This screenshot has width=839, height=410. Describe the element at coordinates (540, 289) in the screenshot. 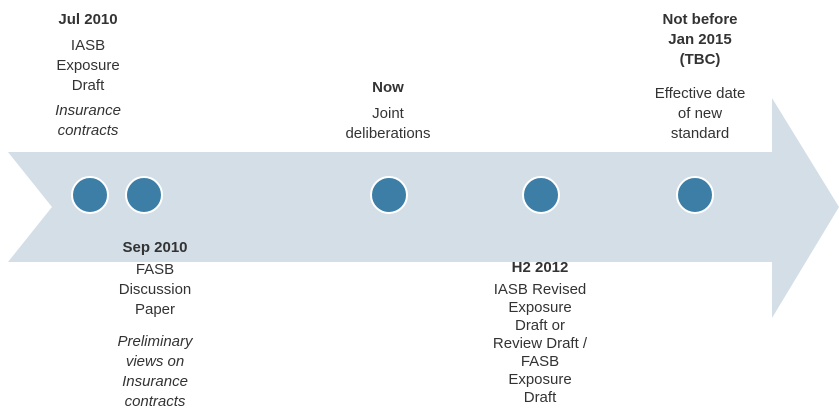

I see `event-description: IASB Revised` at that location.